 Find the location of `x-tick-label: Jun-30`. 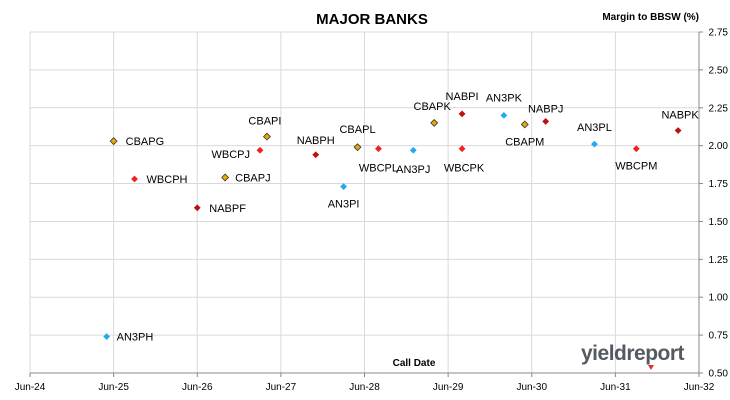

x-tick-label: Jun-30 is located at coordinates (531, 387).